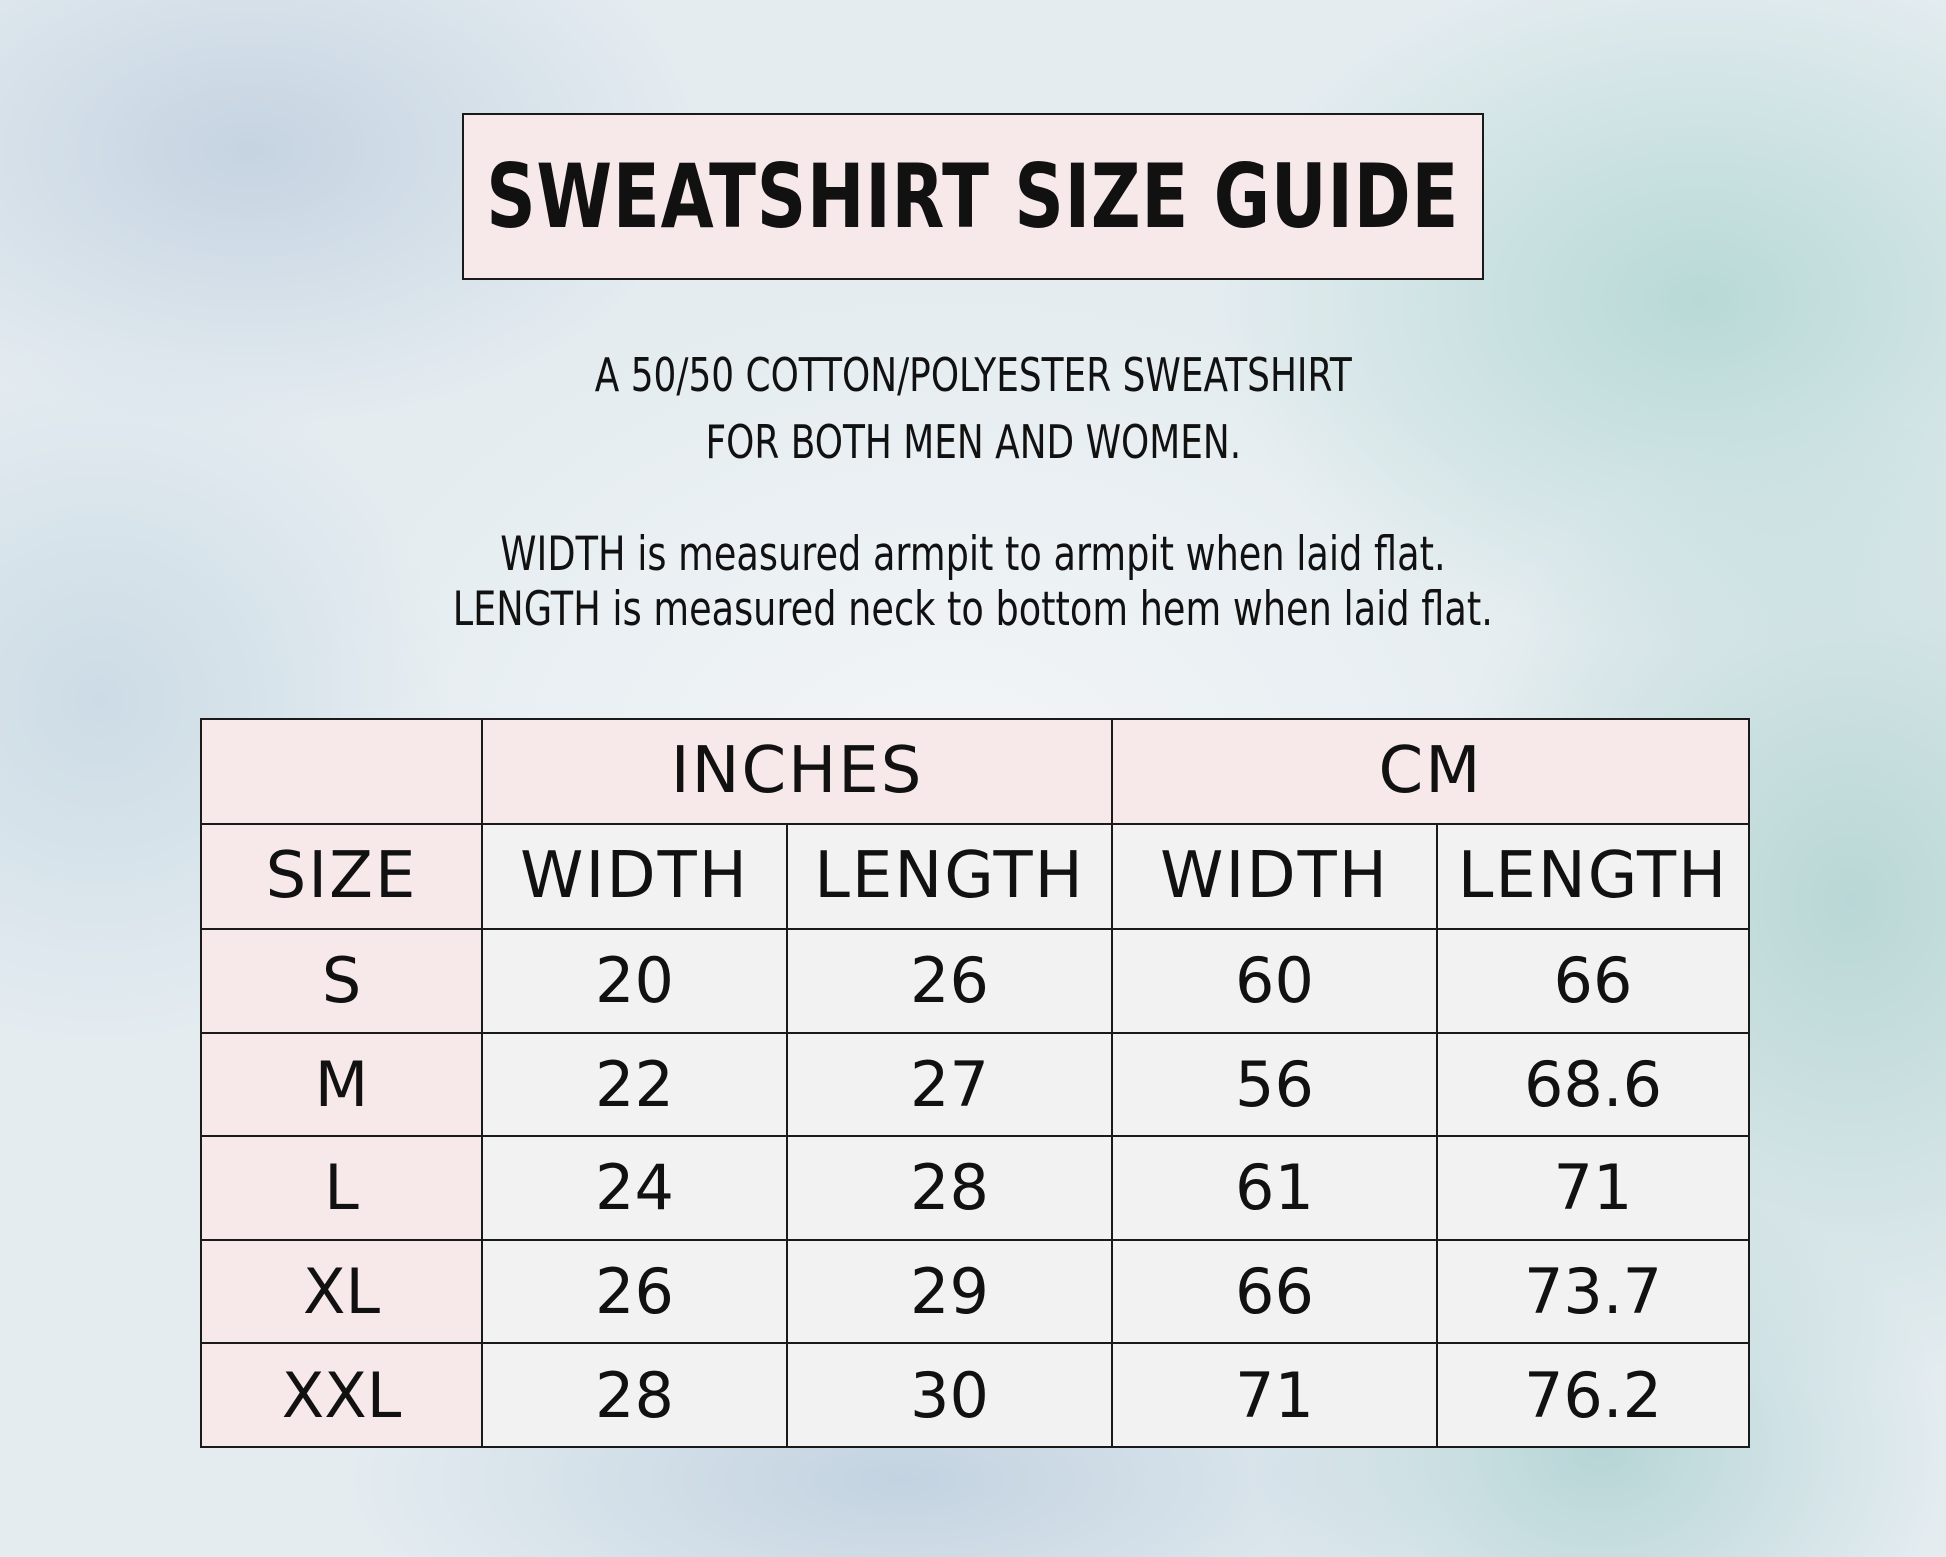  Describe the element at coordinates (634, 980) in the screenshot. I see `table-cell: 20` at that location.